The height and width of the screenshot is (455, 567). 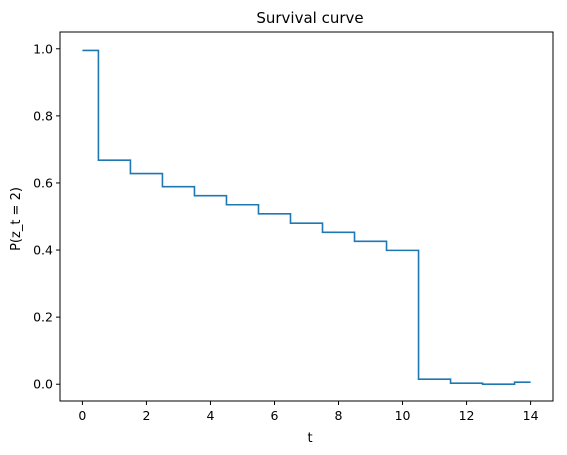 What do you see at coordinates (308, 412) in the screenshot?
I see `x-axis: 0 2 4 6 8 10 12 14` at bounding box center [308, 412].